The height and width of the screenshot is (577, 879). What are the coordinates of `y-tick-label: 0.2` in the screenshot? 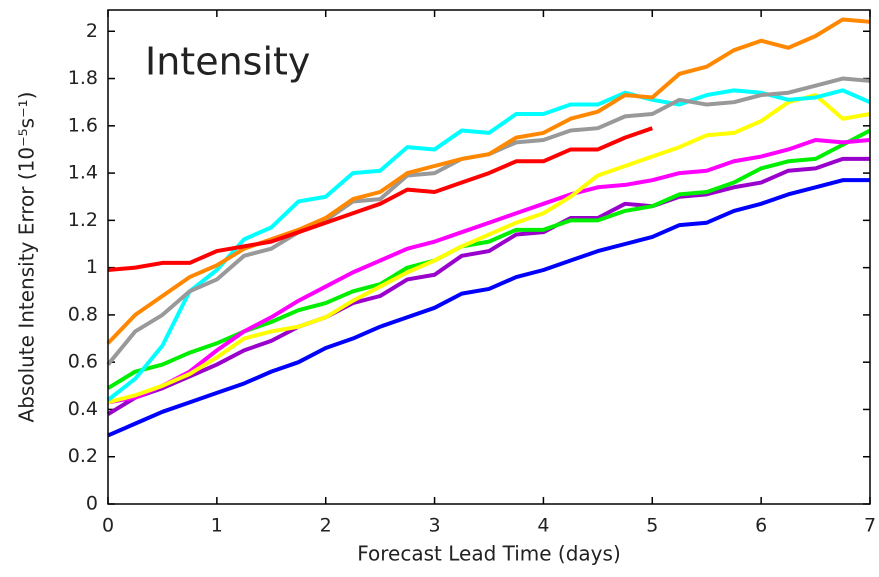 It's located at (83, 456).